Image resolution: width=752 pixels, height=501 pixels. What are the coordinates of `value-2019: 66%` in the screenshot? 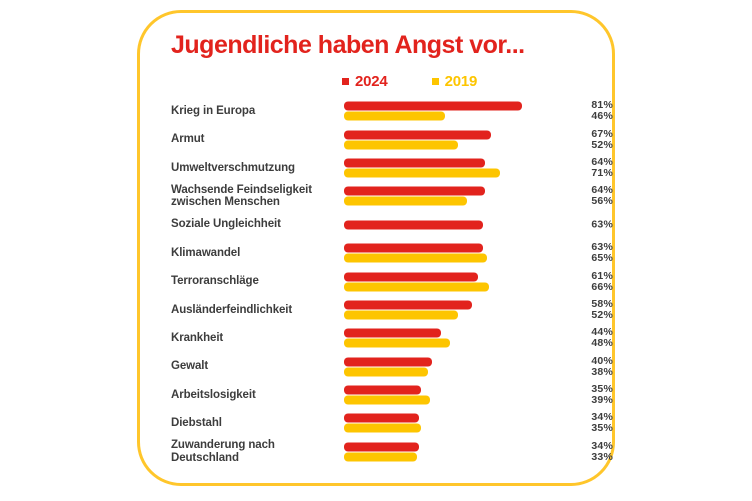 It's located at (602, 286).